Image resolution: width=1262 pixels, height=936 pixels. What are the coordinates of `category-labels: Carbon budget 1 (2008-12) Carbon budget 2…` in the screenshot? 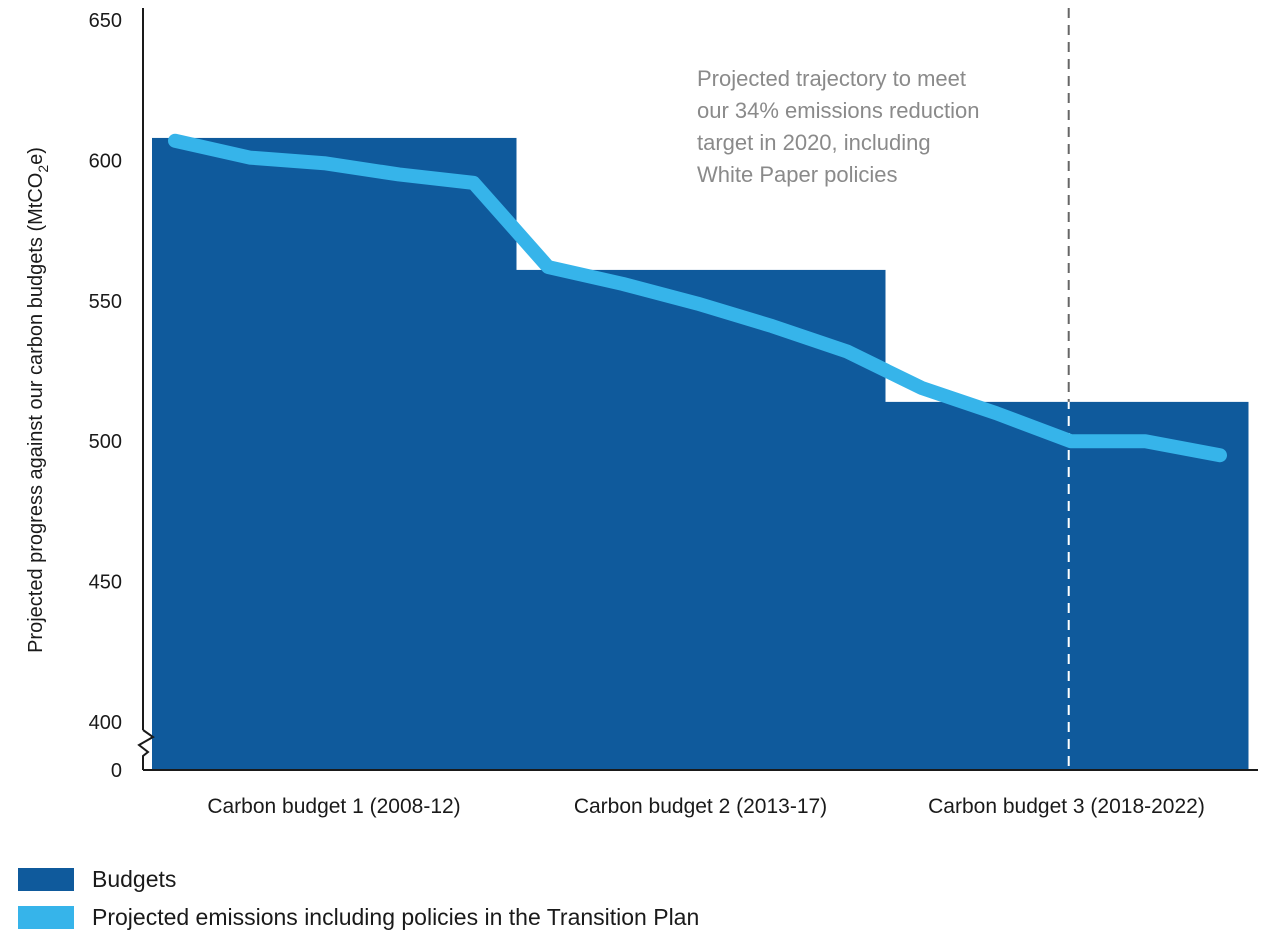 It's located at (706, 806).